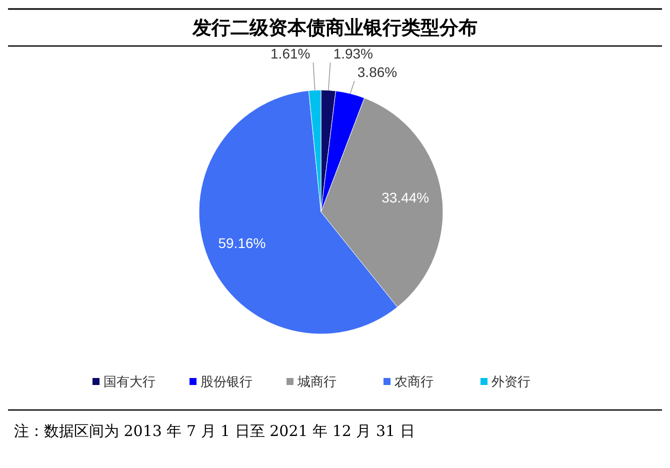 Image resolution: width=670 pixels, height=468 pixels. I want to click on legend-label: 股份银行, so click(226, 382).